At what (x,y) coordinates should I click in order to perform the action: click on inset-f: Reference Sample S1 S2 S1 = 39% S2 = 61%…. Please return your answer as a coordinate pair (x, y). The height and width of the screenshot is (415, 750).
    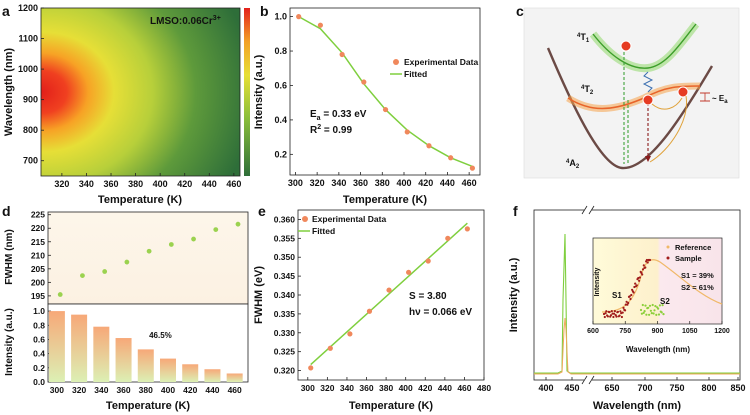
    Looking at the image, I should click on (658, 295).